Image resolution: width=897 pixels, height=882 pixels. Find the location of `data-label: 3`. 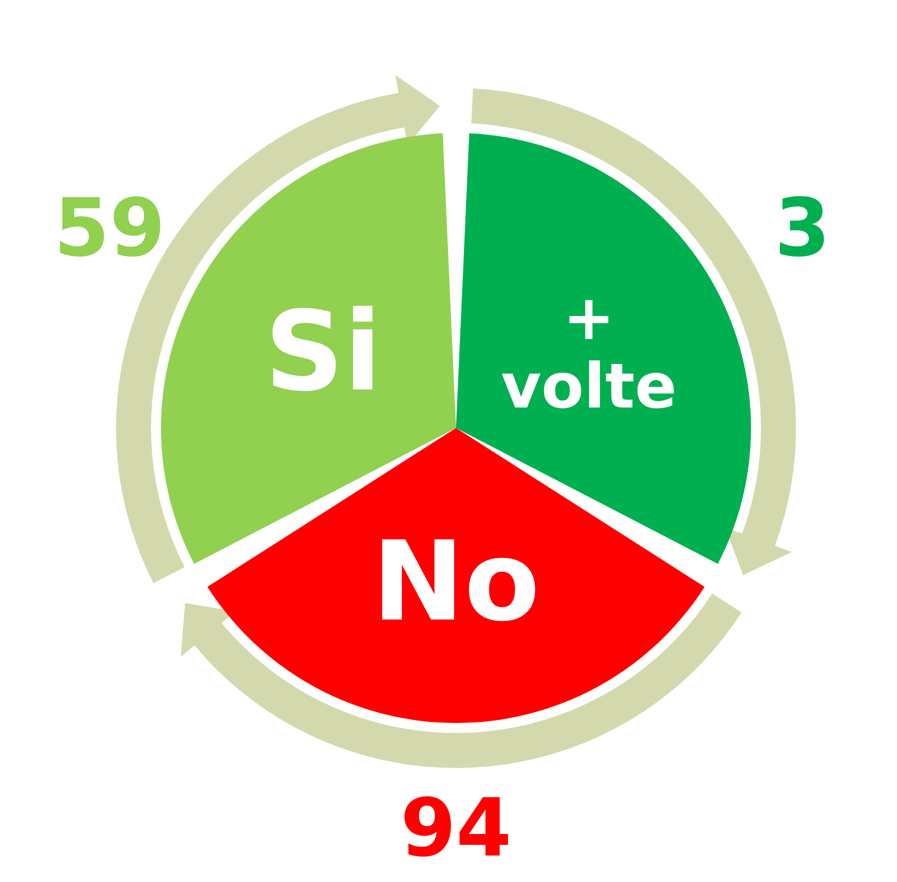

data-label: 3 is located at coordinates (802, 228).